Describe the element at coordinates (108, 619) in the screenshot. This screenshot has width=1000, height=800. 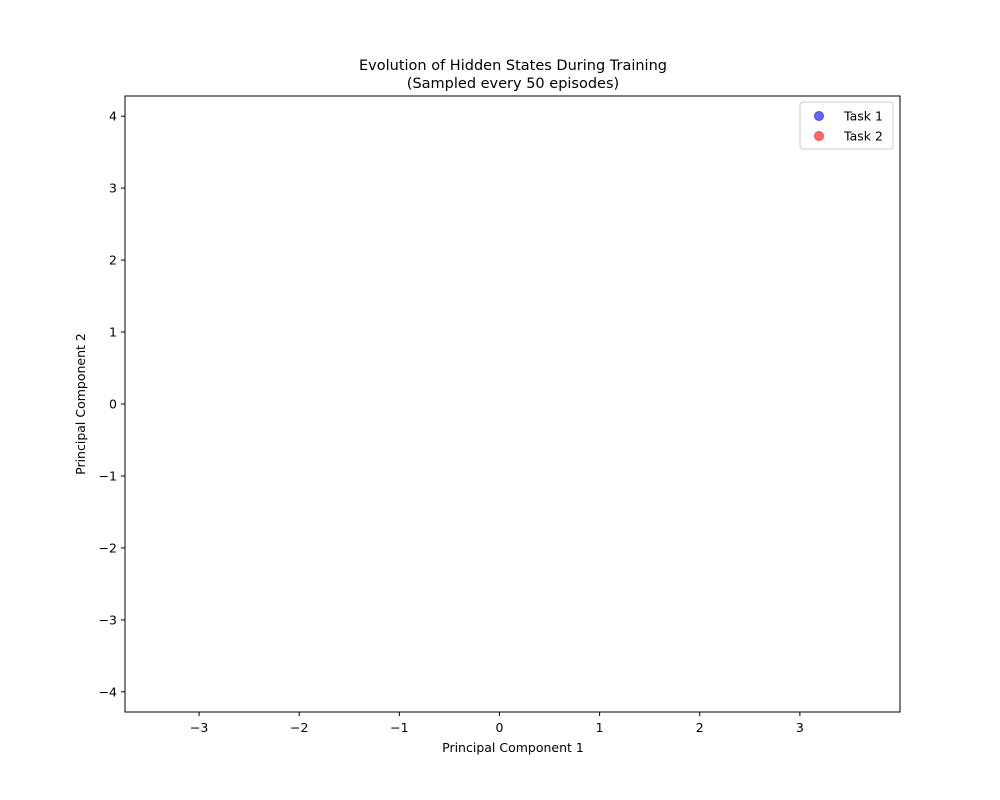
I see `y-tick-label: −3` at that location.